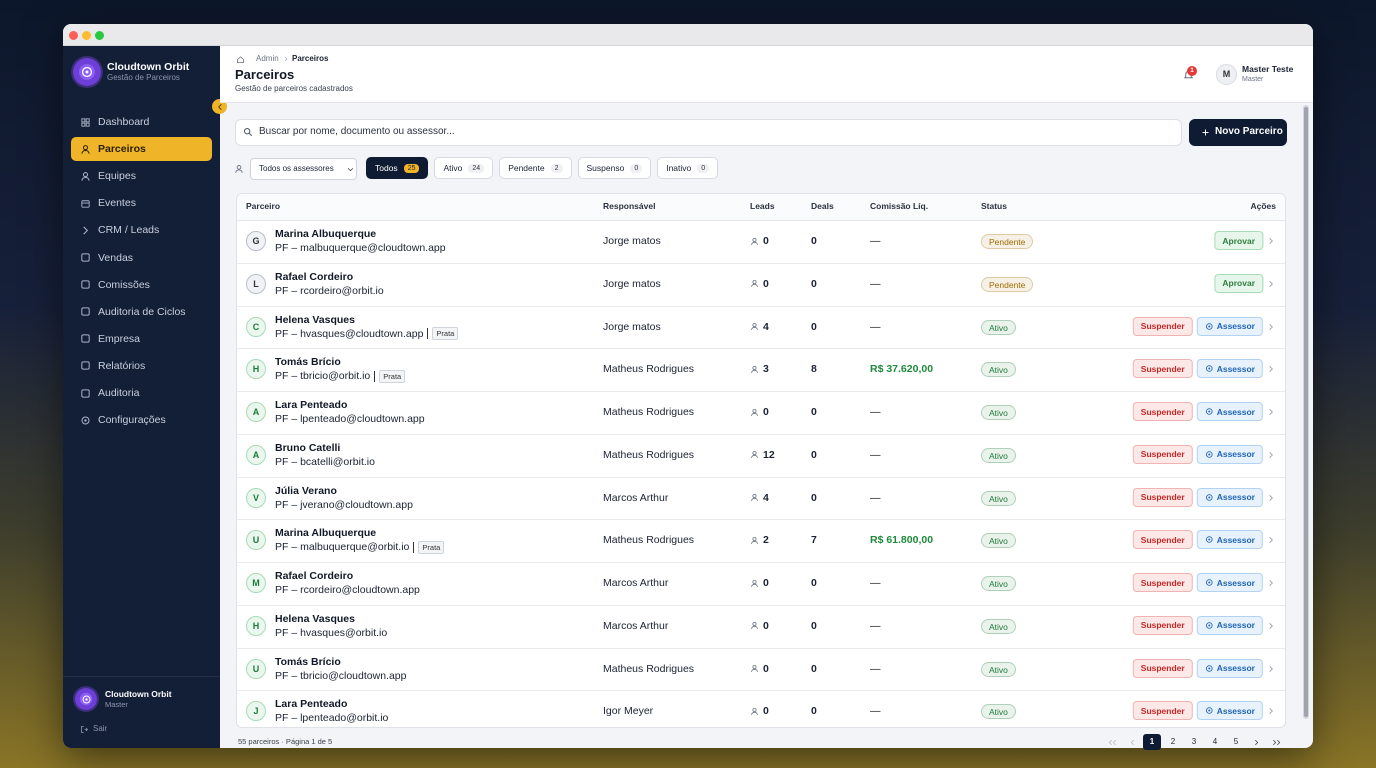  Describe the element at coordinates (256, 326) in the screenshot. I see `partner-avatar: C` at that location.